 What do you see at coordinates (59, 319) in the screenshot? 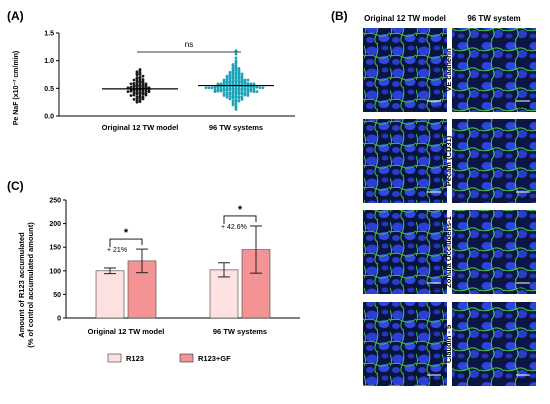
I see `c-y-tick-label: 0` at bounding box center [59, 319].